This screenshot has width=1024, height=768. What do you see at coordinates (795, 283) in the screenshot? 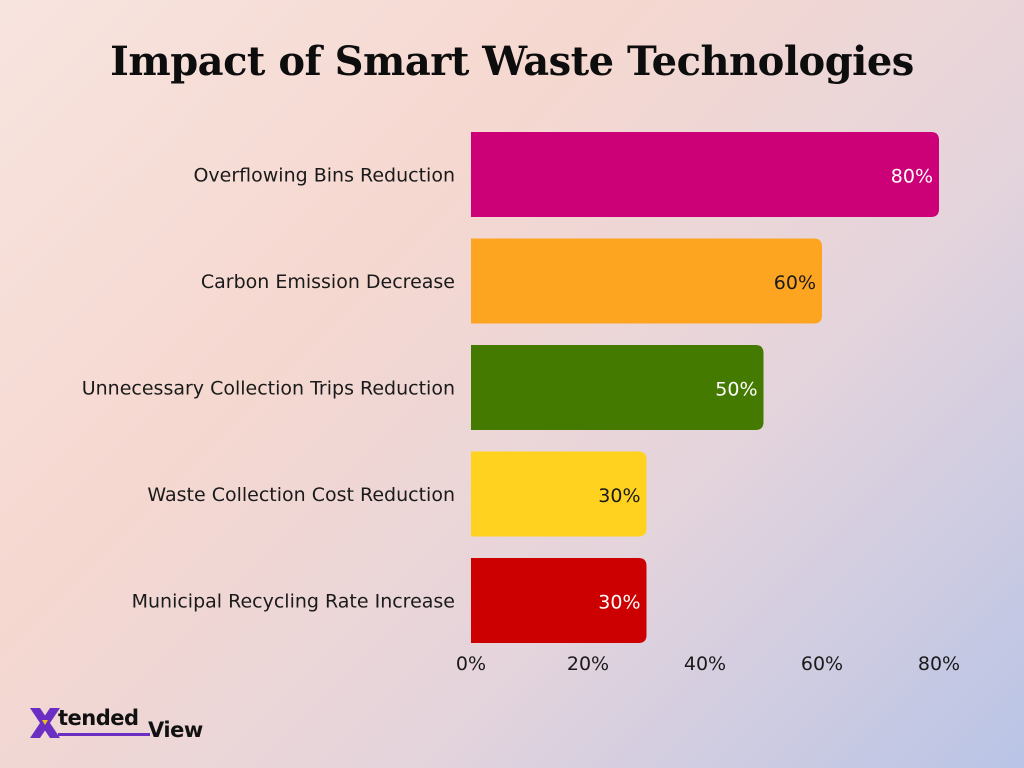
I see `value-label: 60%` at bounding box center [795, 283].